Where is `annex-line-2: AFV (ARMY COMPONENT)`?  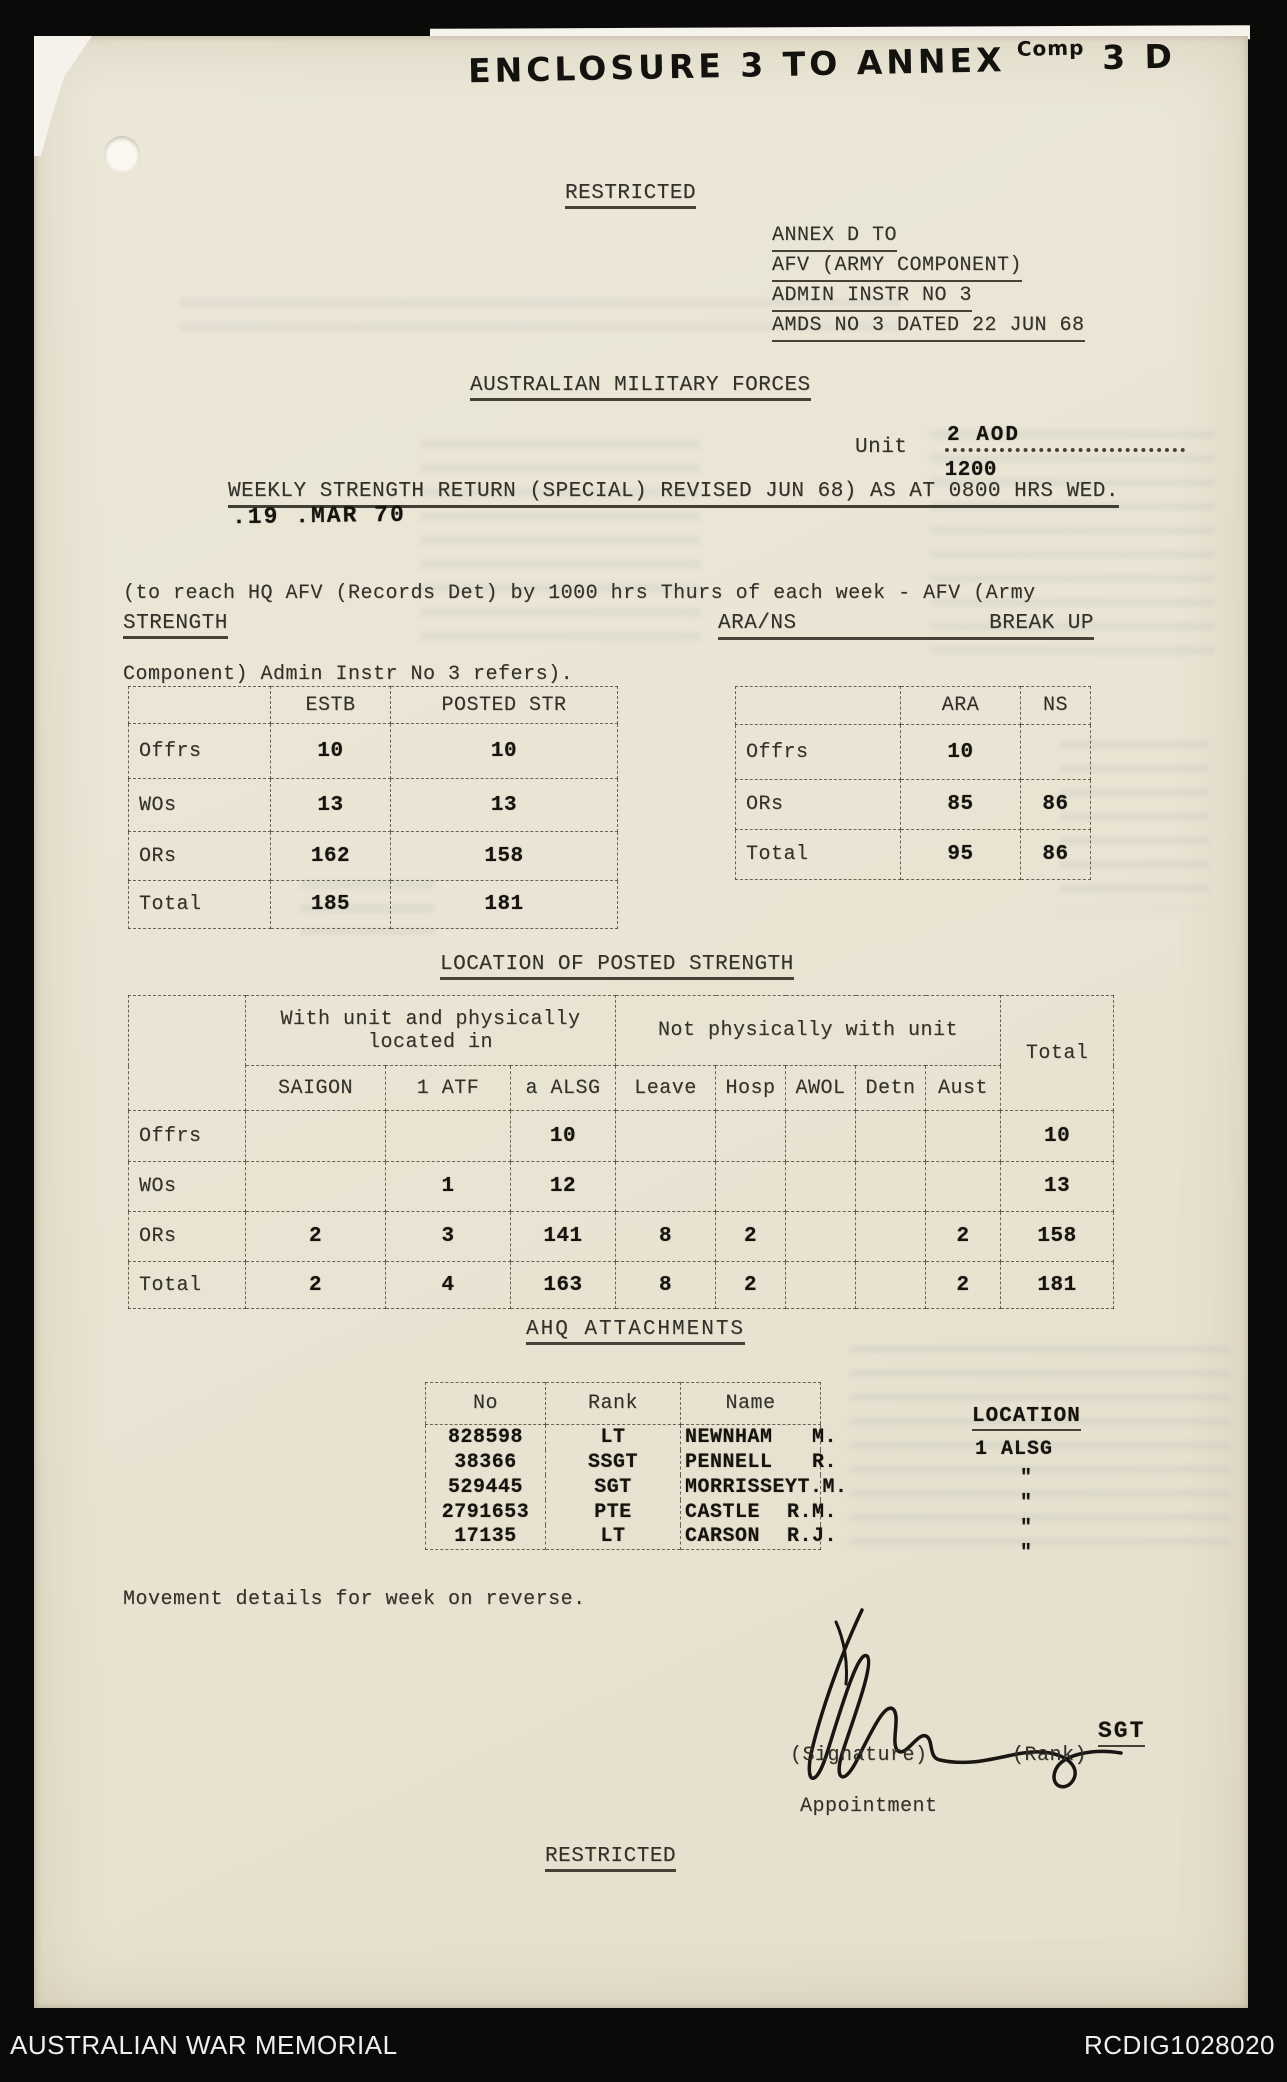 annex-line-2: AFV (ARMY COMPONENT) is located at coordinates (897, 267).